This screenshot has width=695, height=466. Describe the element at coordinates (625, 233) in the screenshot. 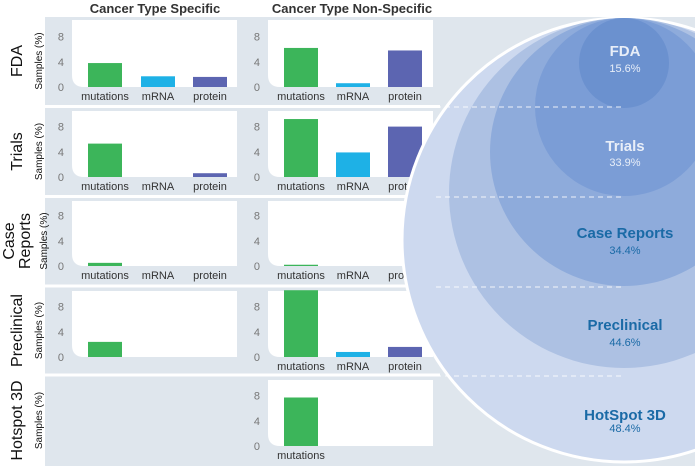

I see `circle-label: Case Reports` at that location.